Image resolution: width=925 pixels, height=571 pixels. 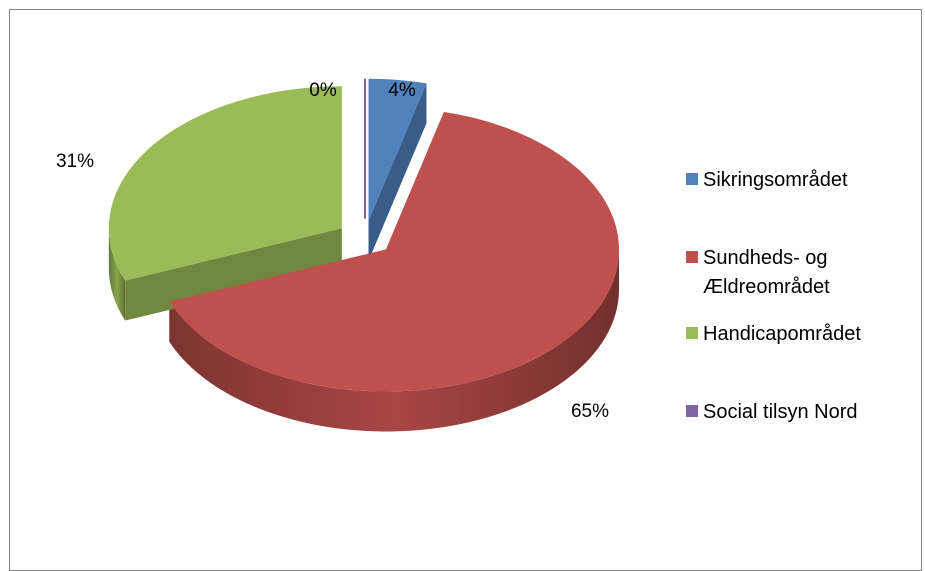 I want to click on pie-slice-sikringsomraadet, so click(x=397, y=149).